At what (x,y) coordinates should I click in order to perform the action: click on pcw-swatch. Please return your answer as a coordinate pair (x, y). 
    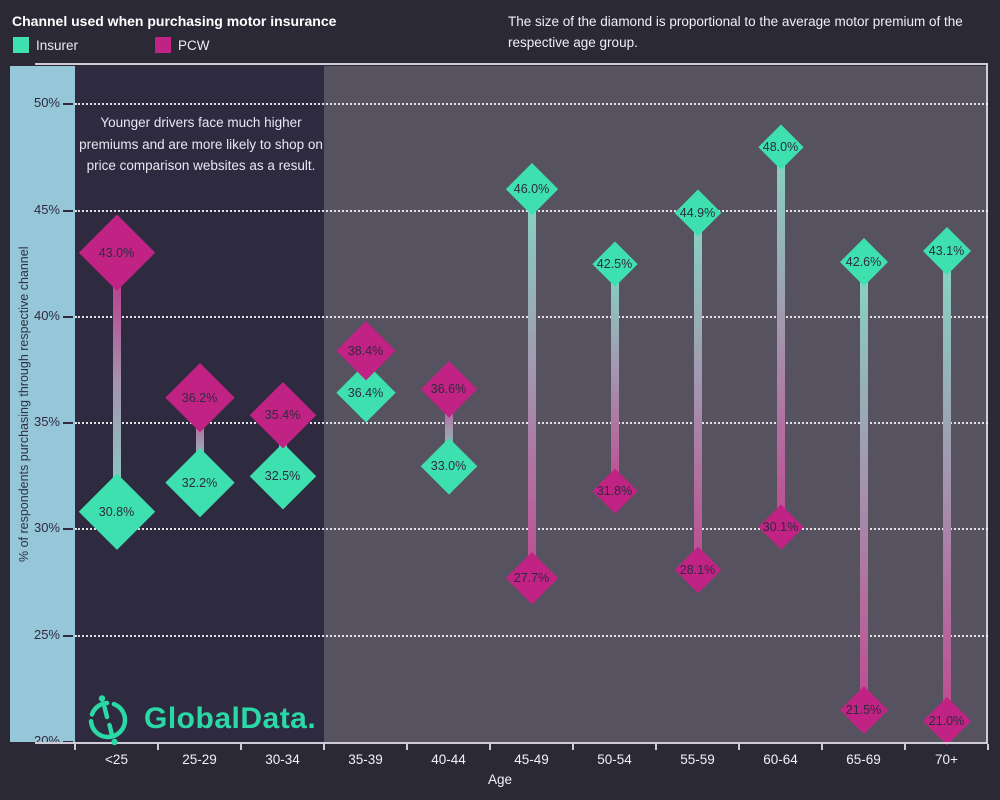
    Looking at the image, I should click on (163, 45).